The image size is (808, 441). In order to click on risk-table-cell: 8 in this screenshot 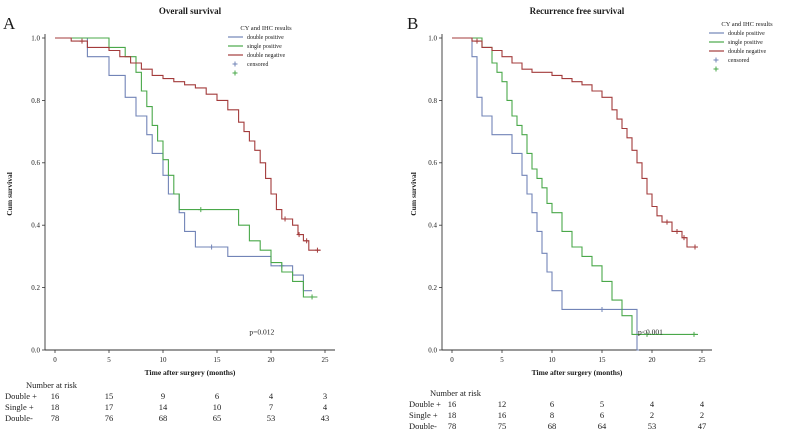, I will do `click(552, 415)`.